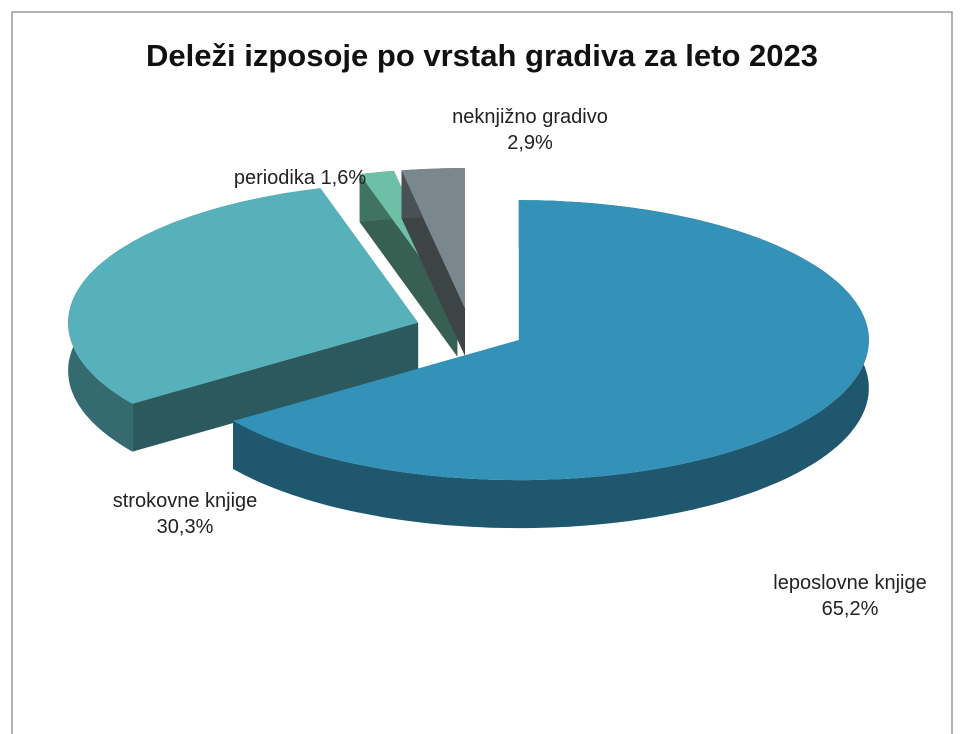 This screenshot has width=963, height=734. What do you see at coordinates (185, 501) in the screenshot?
I see `label-category: strokovne knjige` at bounding box center [185, 501].